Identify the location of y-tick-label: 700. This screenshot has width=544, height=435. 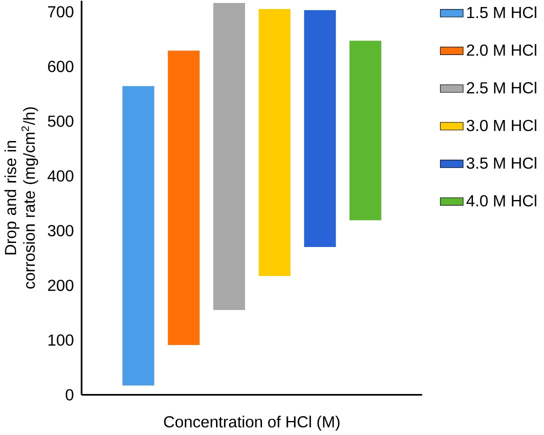
(61, 12).